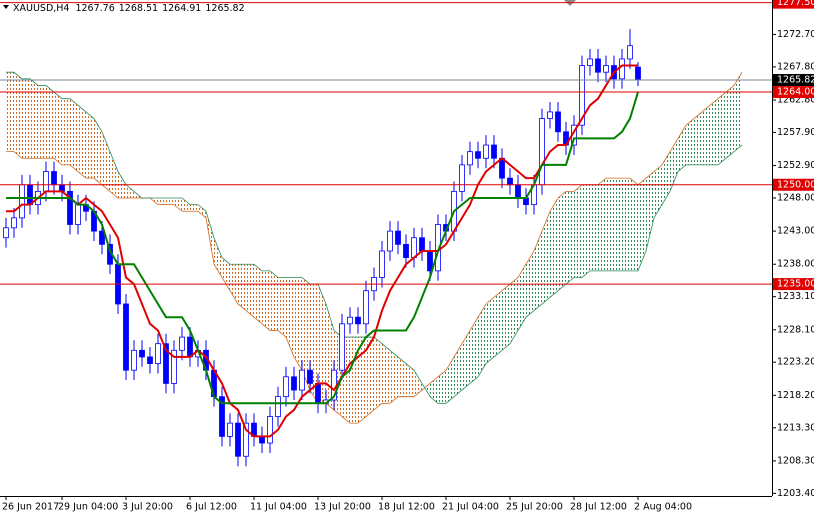  What do you see at coordinates (278, 507) in the screenshot?
I see `x-tick-label: 11 Jul 04:00` at bounding box center [278, 507].